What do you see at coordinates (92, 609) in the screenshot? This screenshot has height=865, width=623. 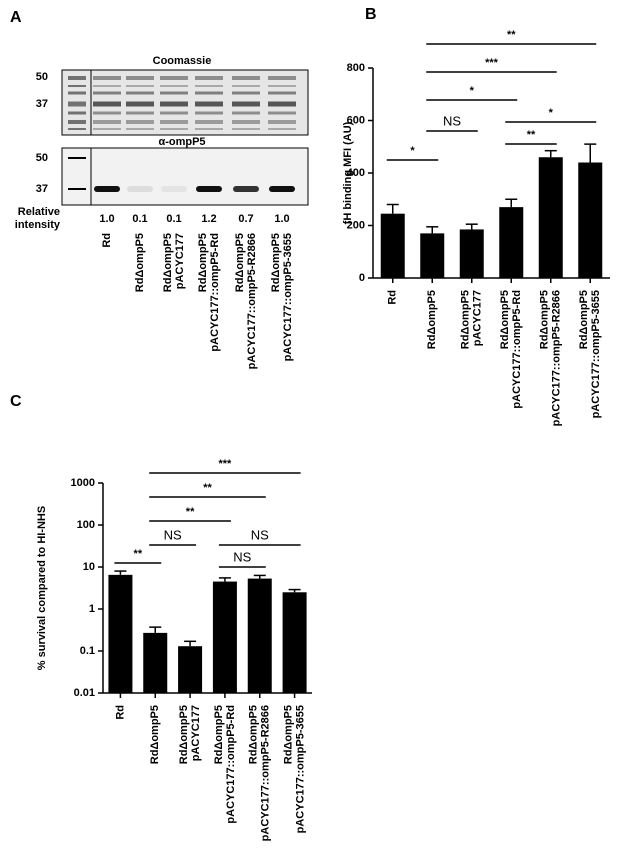 I see `y-tick-label: 1` at bounding box center [92, 609].